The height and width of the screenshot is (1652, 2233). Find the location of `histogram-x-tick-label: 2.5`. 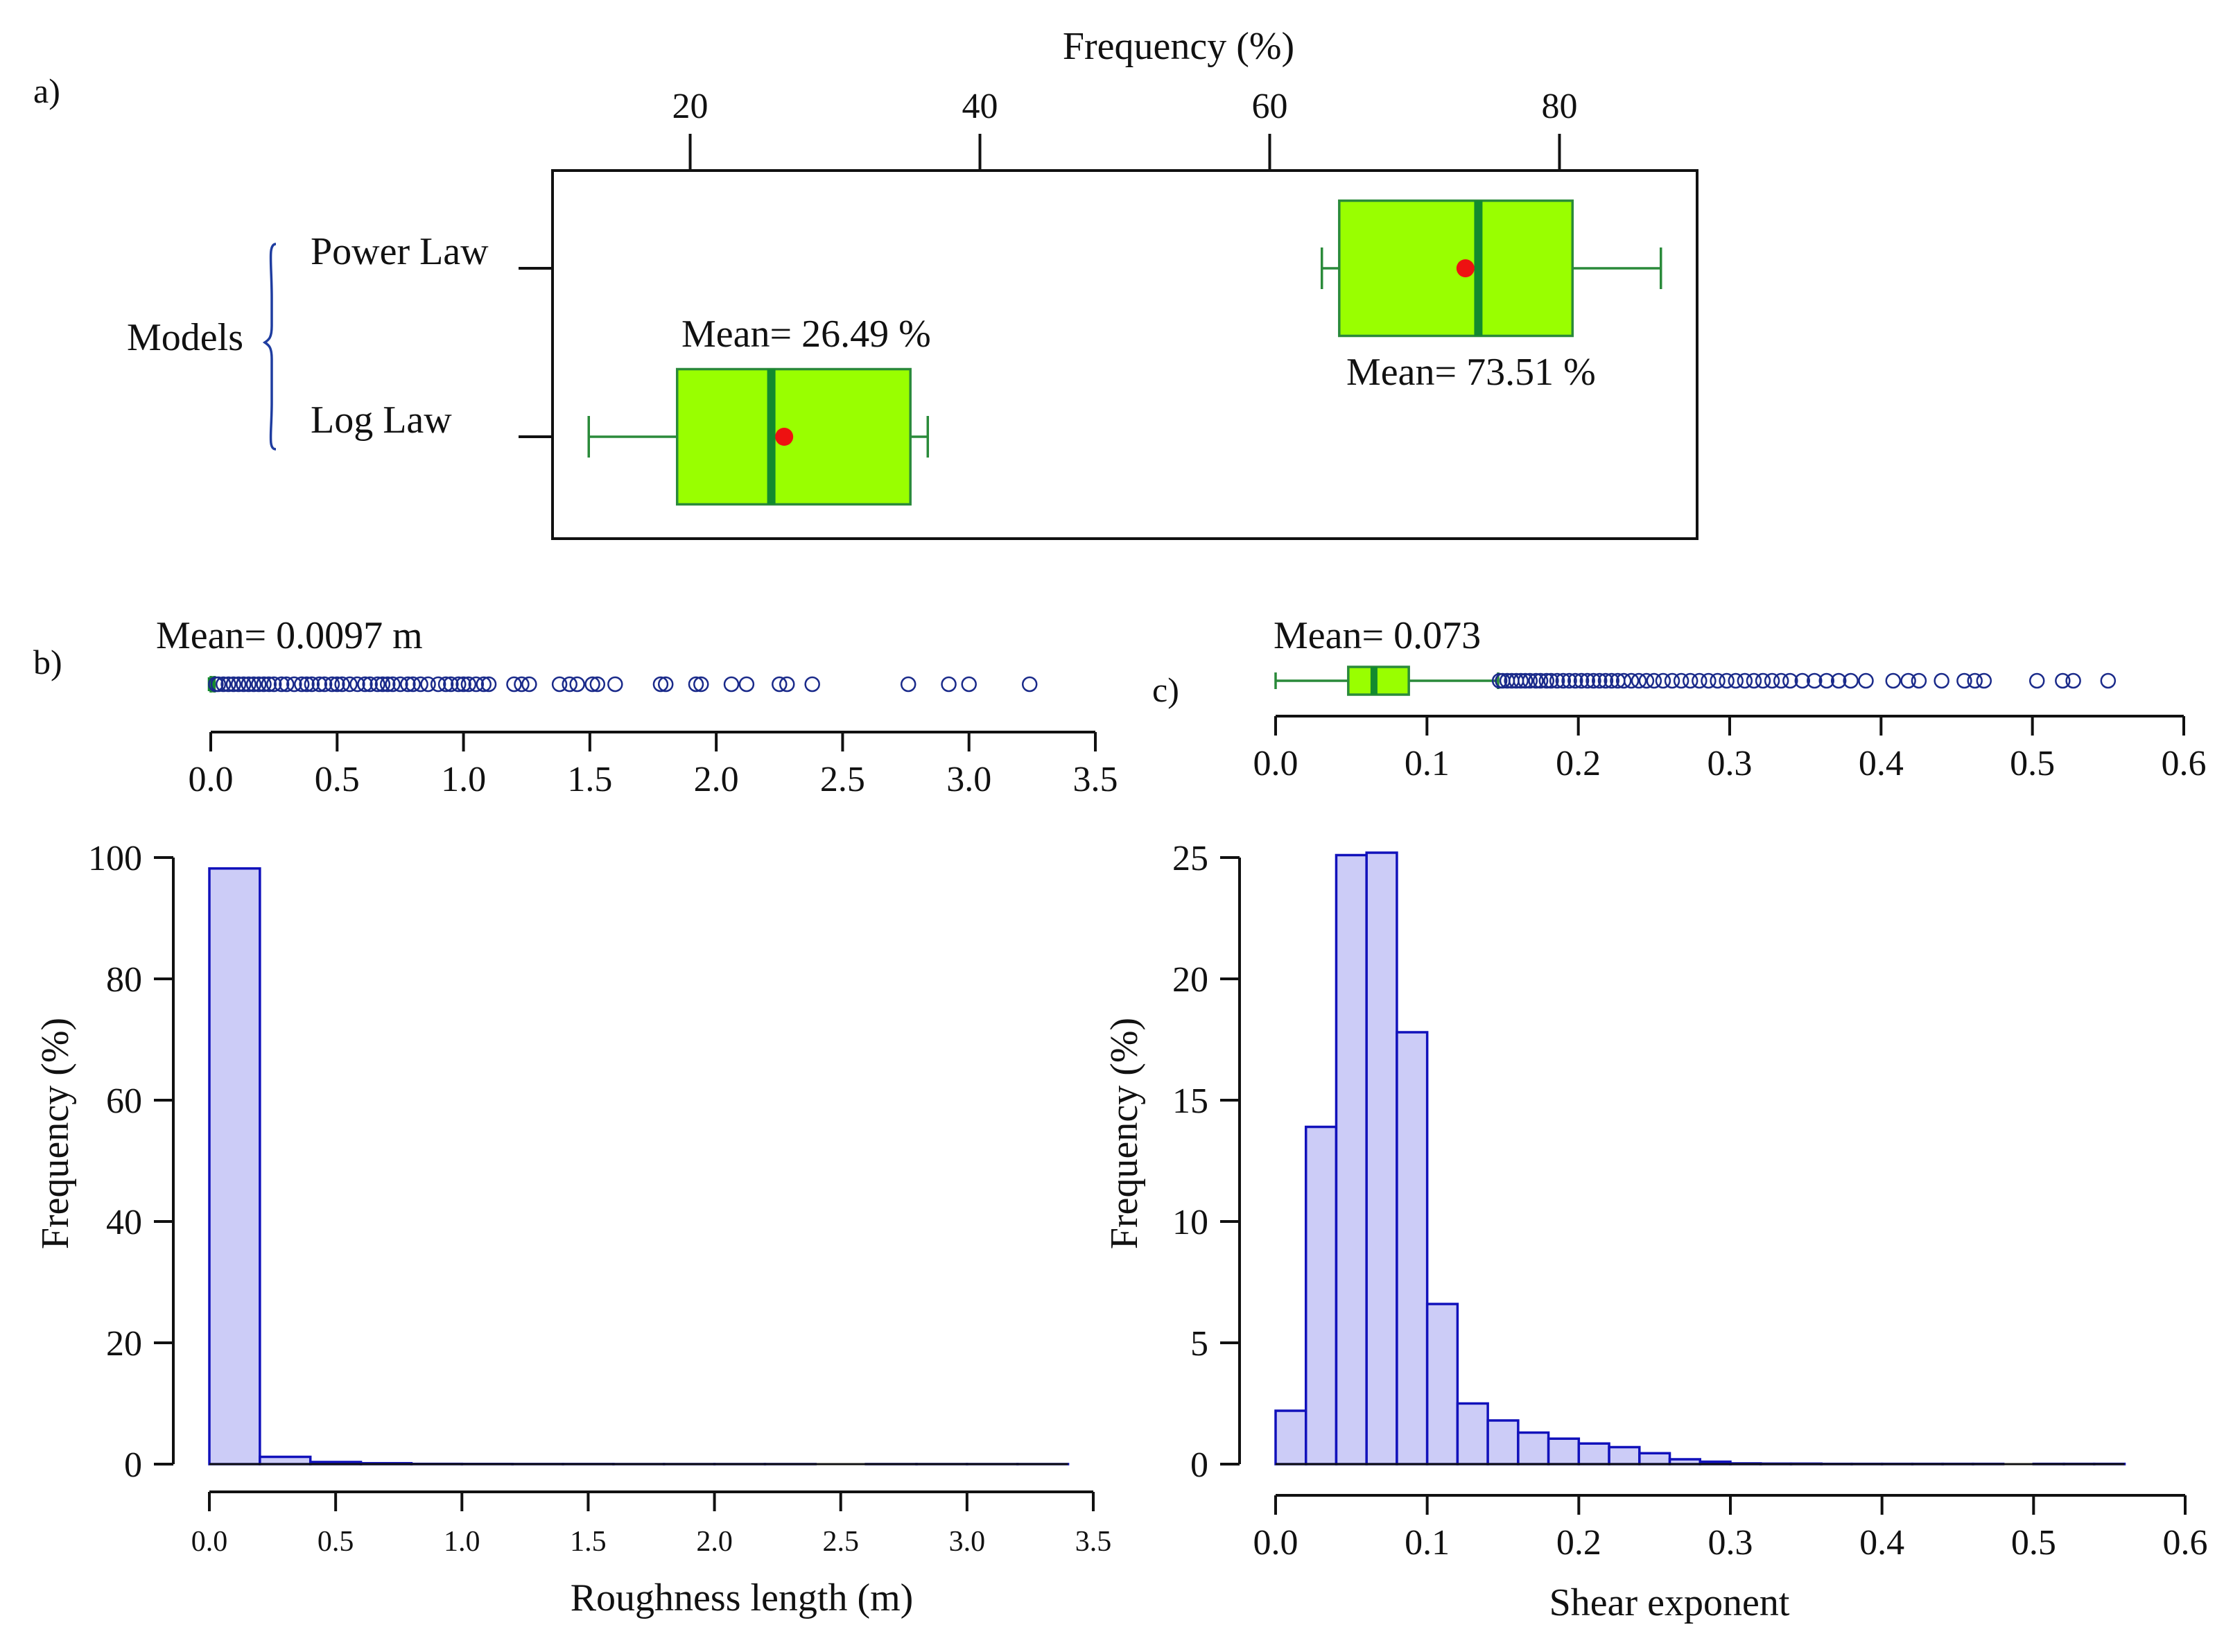

histogram-x-tick-label: 2.5 is located at coordinates (841, 1542).